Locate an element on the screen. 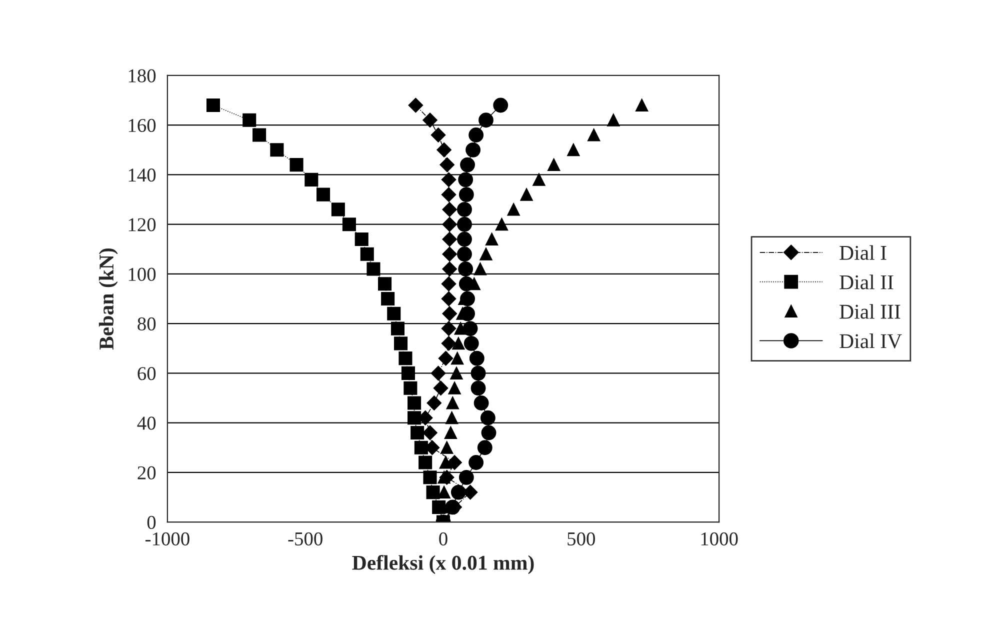  x-tick-label: 0 is located at coordinates (443, 539).